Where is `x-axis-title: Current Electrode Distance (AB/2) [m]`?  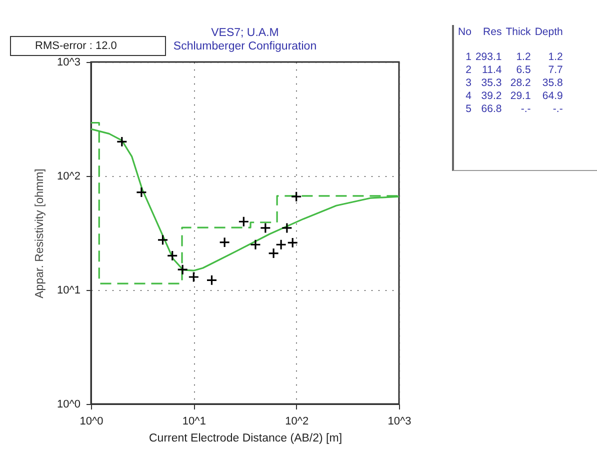 x-axis-title: Current Electrode Distance (AB/2) [m] is located at coordinates (245, 438).